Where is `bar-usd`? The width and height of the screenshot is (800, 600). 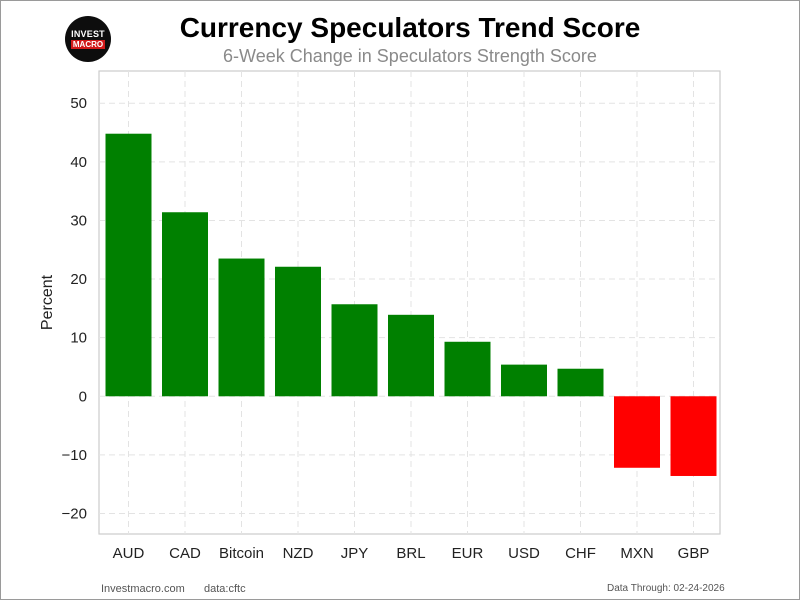
bar-usd is located at coordinates (524, 380).